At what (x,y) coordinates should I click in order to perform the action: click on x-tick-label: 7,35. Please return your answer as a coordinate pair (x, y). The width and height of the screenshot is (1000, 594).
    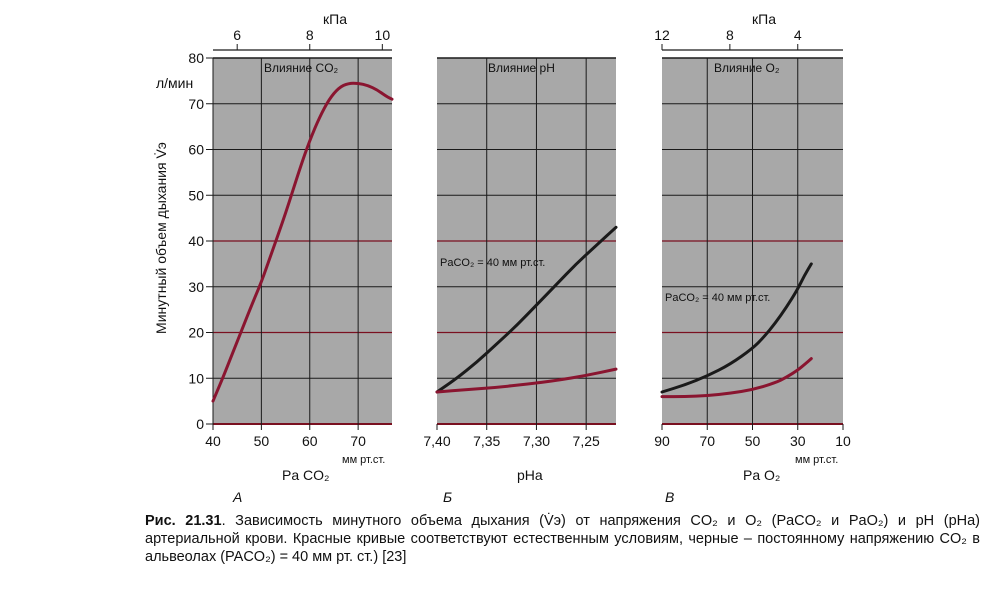
    Looking at the image, I should click on (486, 441).